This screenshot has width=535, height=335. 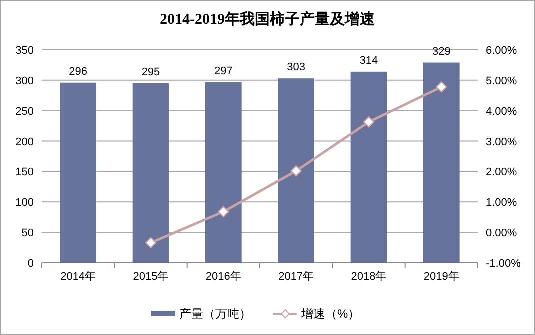 I want to click on y-tick-label: 0, so click(x=31, y=264).